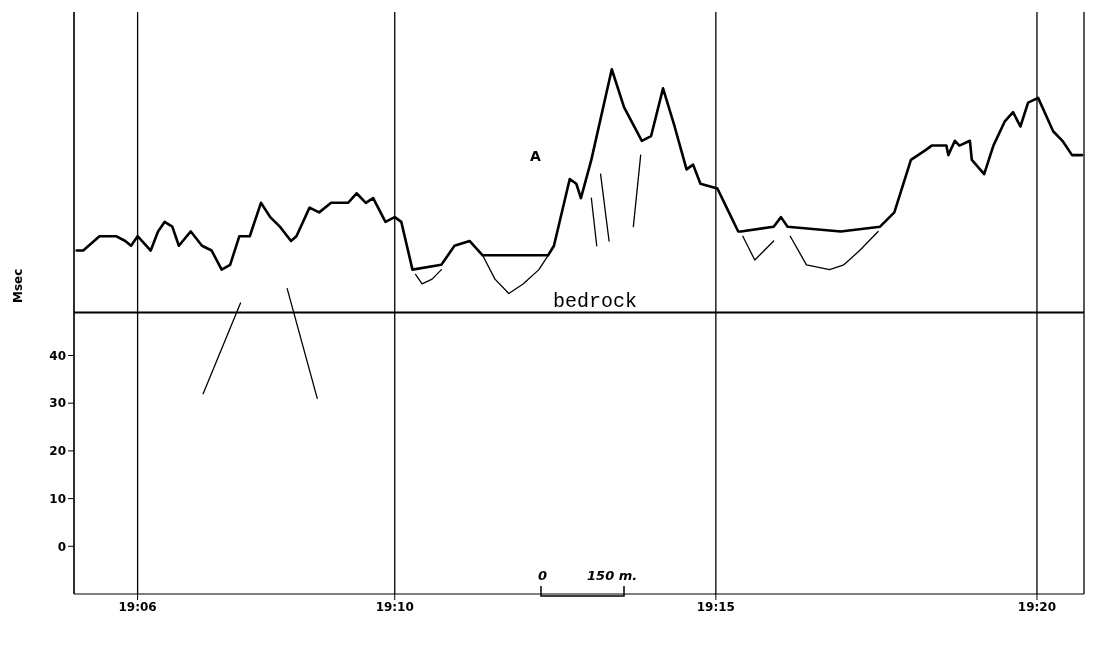  I want to click on annotation: bedrock, so click(595, 301).